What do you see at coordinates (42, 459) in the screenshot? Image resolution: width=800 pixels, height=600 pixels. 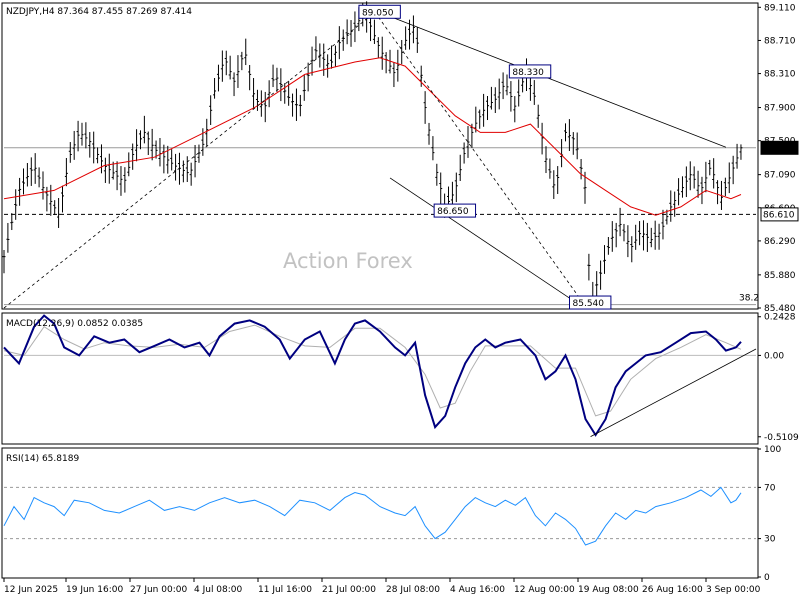 I see `rsi-header: RSI(14) 65.8189` at bounding box center [42, 459].